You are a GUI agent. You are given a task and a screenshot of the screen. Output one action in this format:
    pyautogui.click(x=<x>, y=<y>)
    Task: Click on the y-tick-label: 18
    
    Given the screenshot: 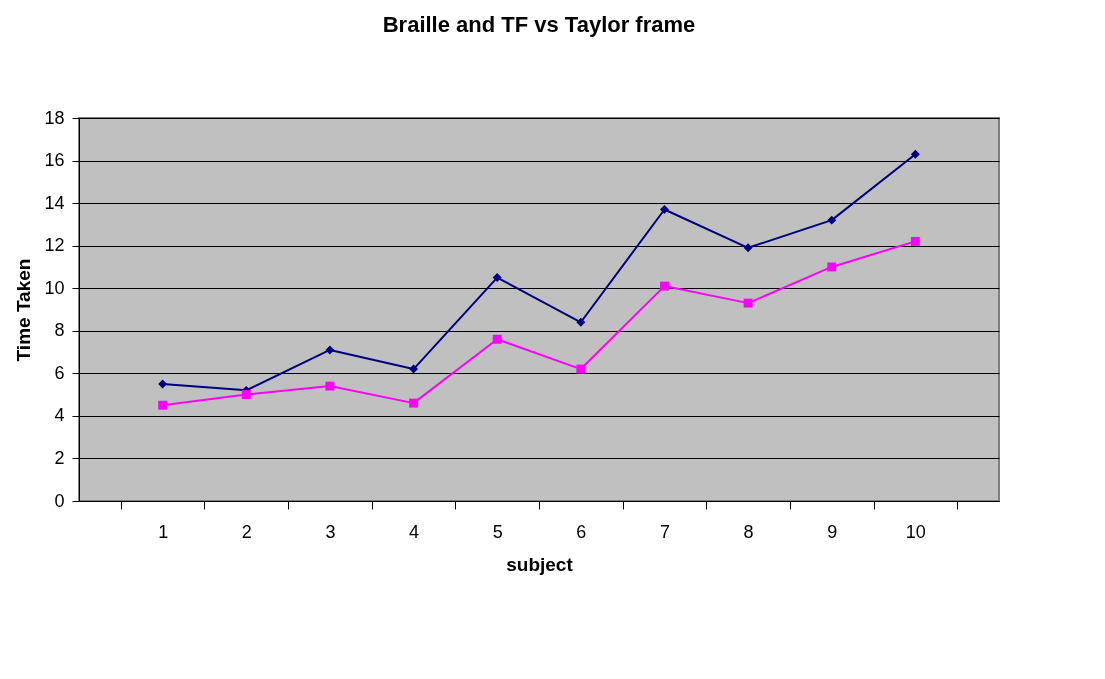 What is the action you would take?
    pyautogui.click(x=54, y=117)
    